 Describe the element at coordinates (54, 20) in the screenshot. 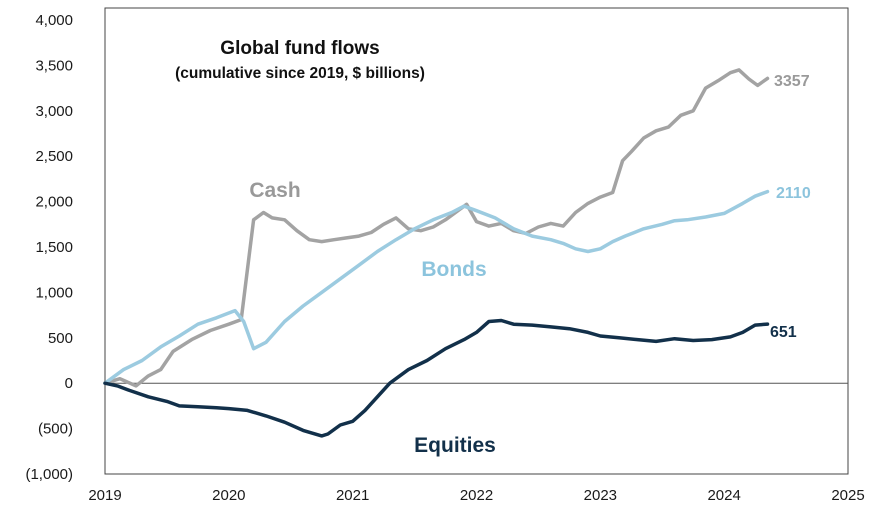

I see `y-tick-label: 4,000` at that location.